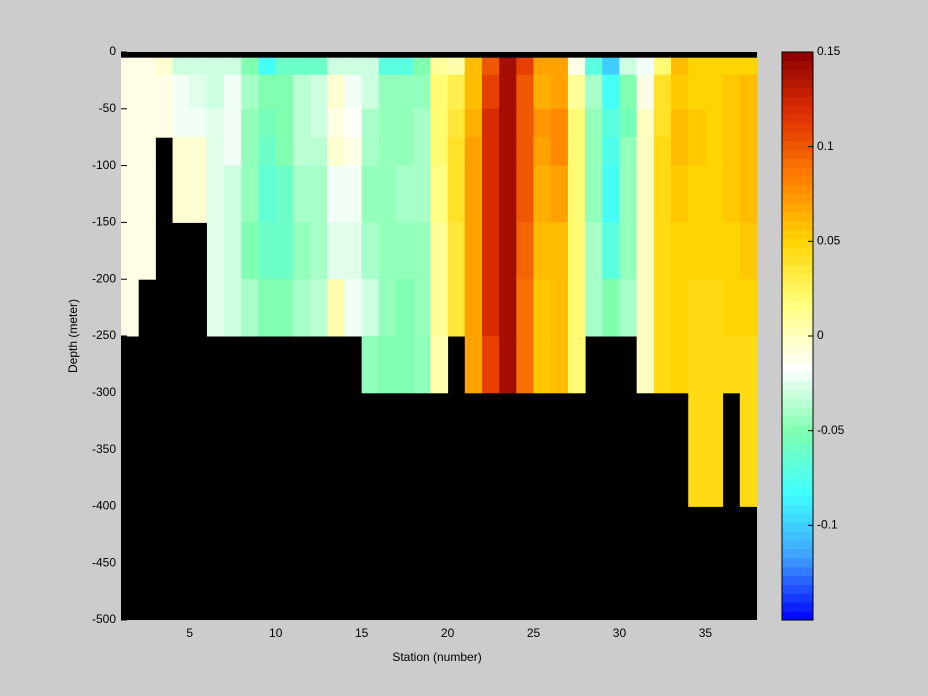 This screenshot has height=696, width=928. I want to click on colorbar-tick-label: 0.15, so click(829, 51).